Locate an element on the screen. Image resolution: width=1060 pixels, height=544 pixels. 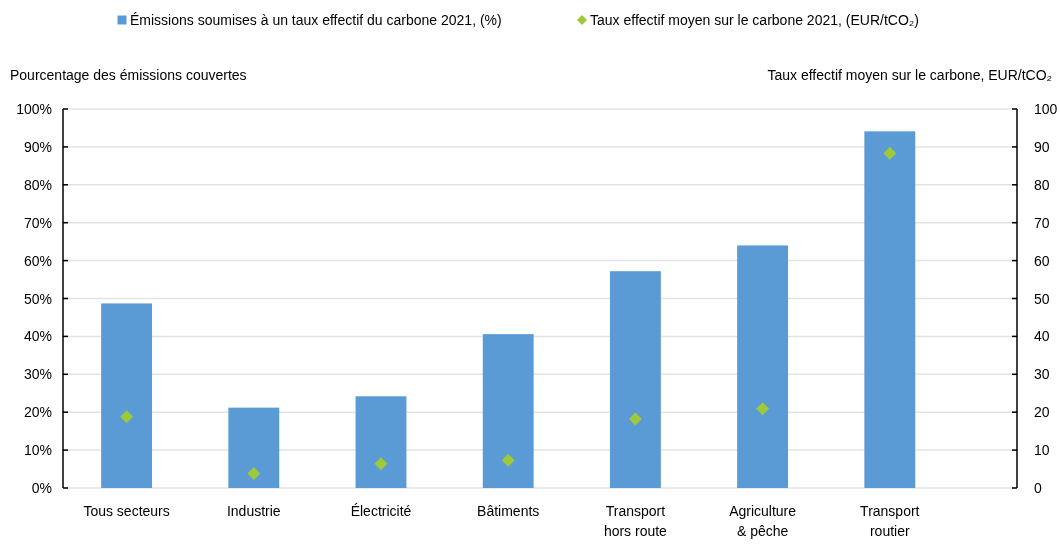
y2-tick-label: 20 is located at coordinates (1042, 412).